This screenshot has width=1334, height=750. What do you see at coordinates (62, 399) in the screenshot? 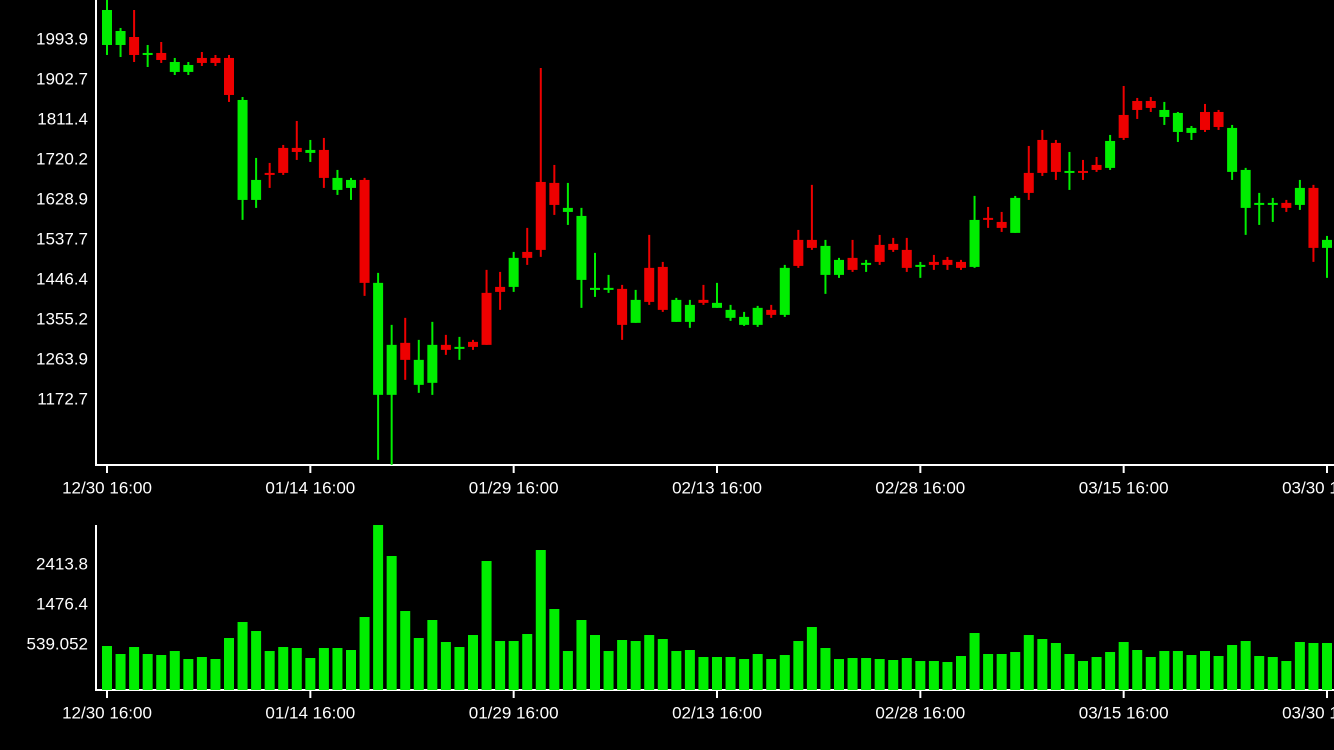
I see `y-tick-label: 1172.7` at bounding box center [62, 399].